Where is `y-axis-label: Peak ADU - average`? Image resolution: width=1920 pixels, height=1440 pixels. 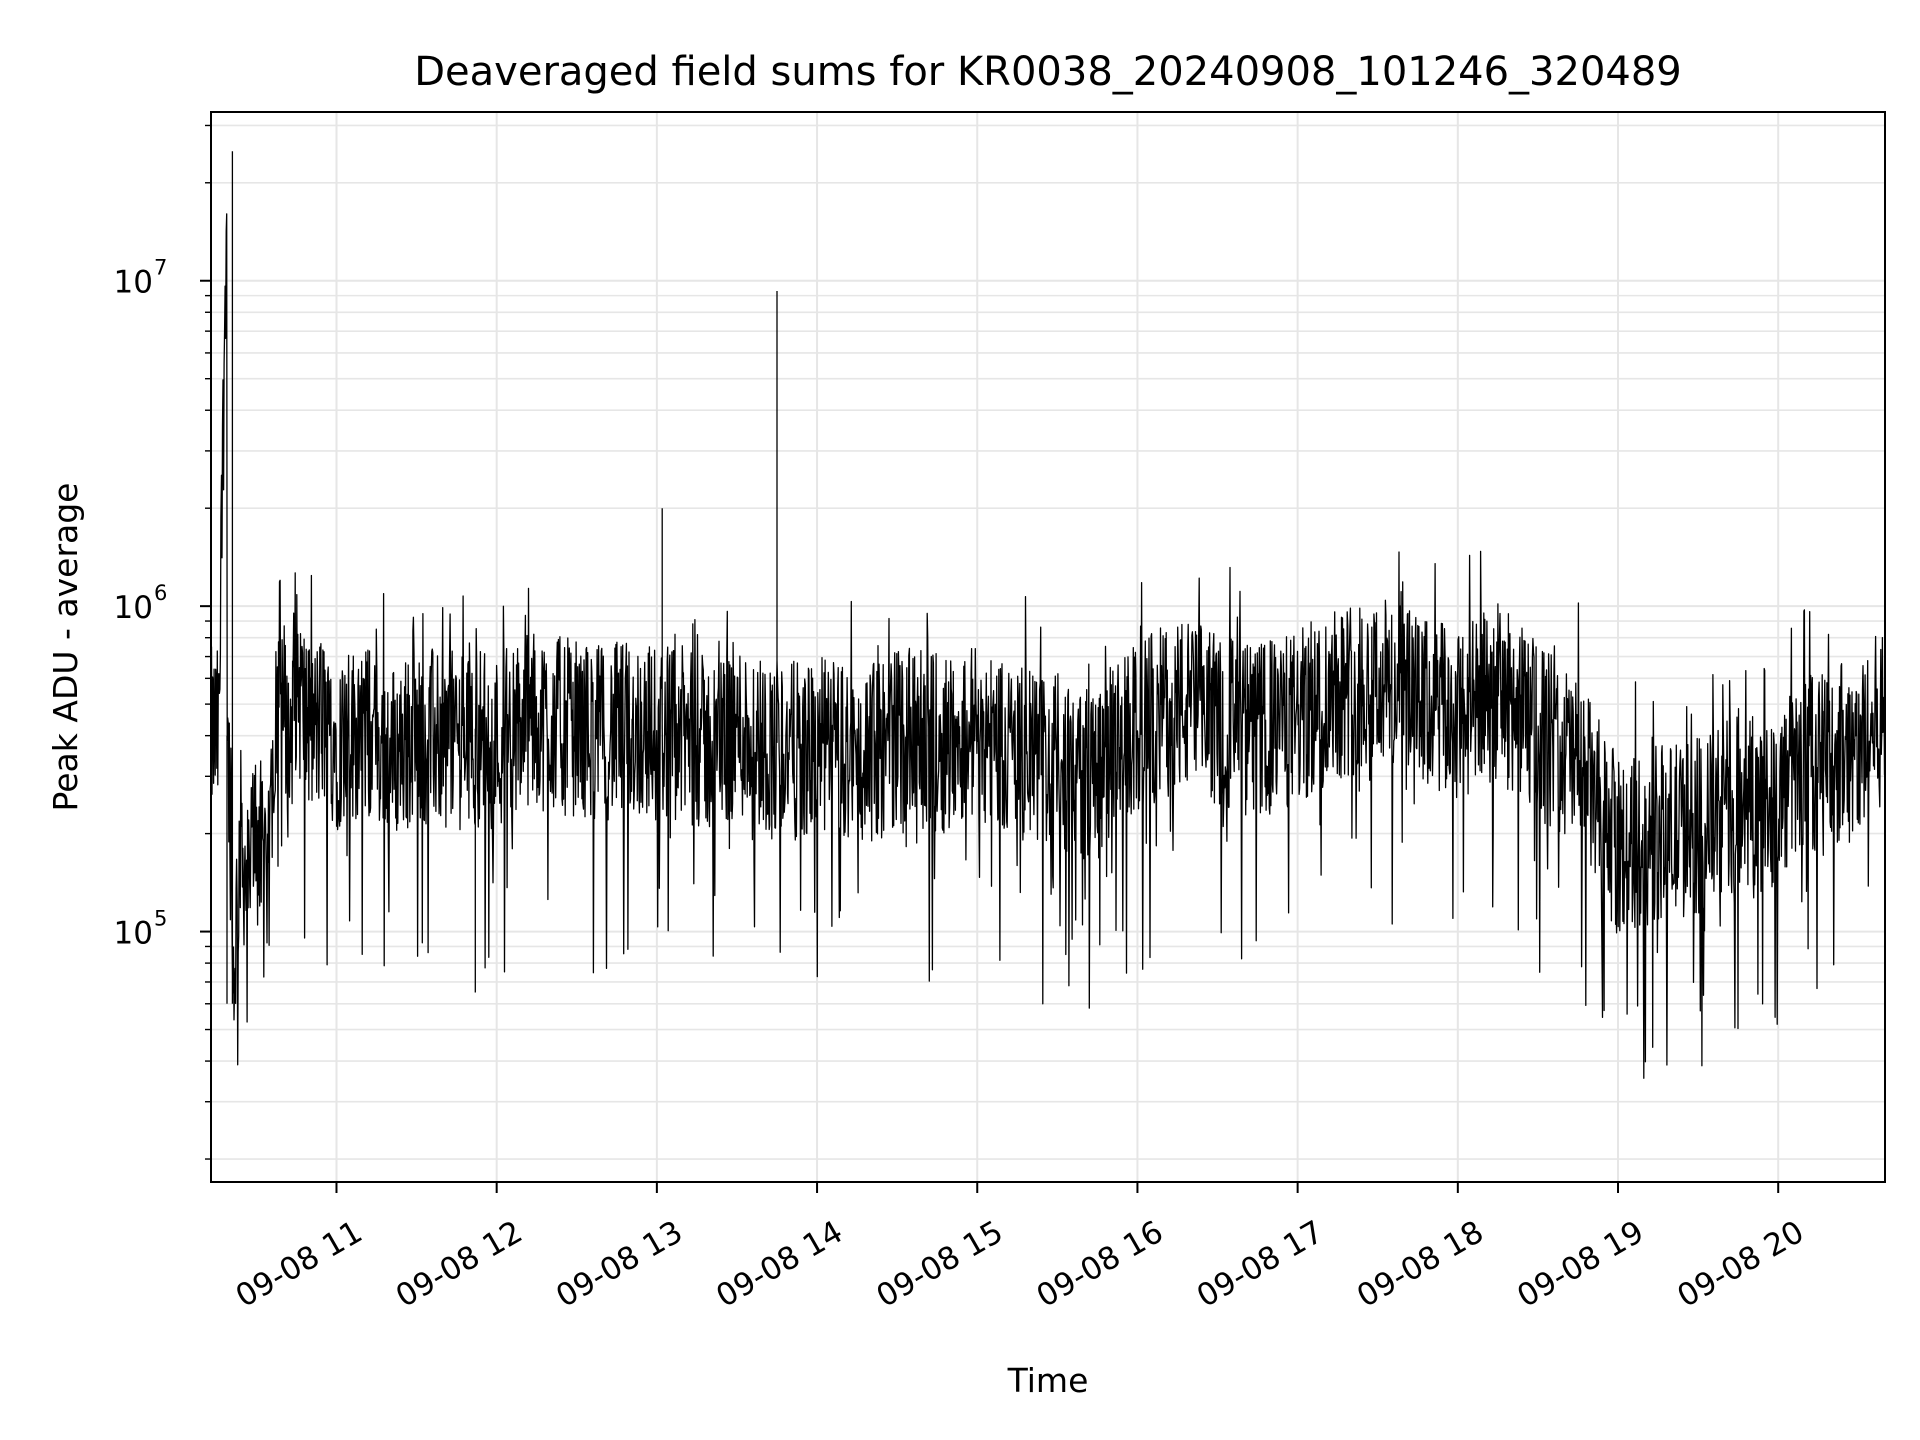 y-axis-label: Peak ADU - average is located at coordinates (65, 647).